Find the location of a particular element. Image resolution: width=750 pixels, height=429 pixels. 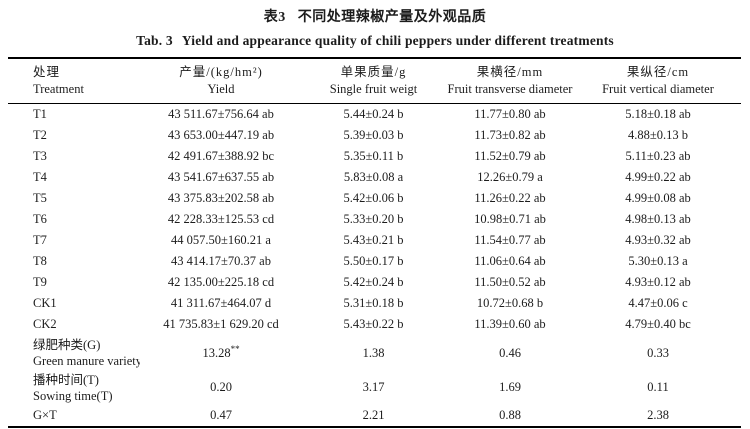

col-header-treatment-zh: 处理 is located at coordinates (47, 72).